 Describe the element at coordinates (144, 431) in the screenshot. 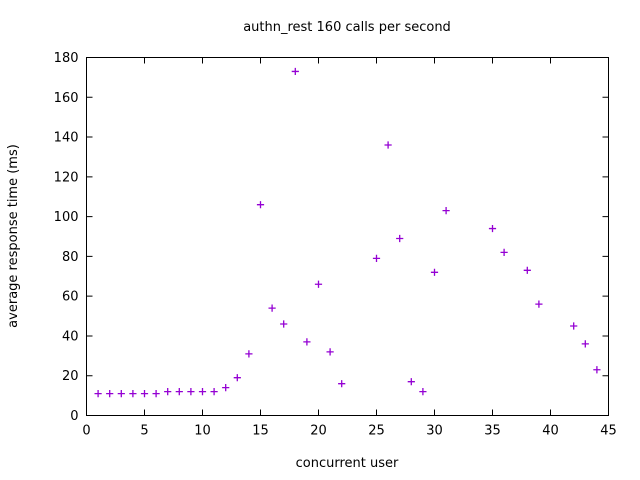

I see `x-tick-label: 5` at that location.